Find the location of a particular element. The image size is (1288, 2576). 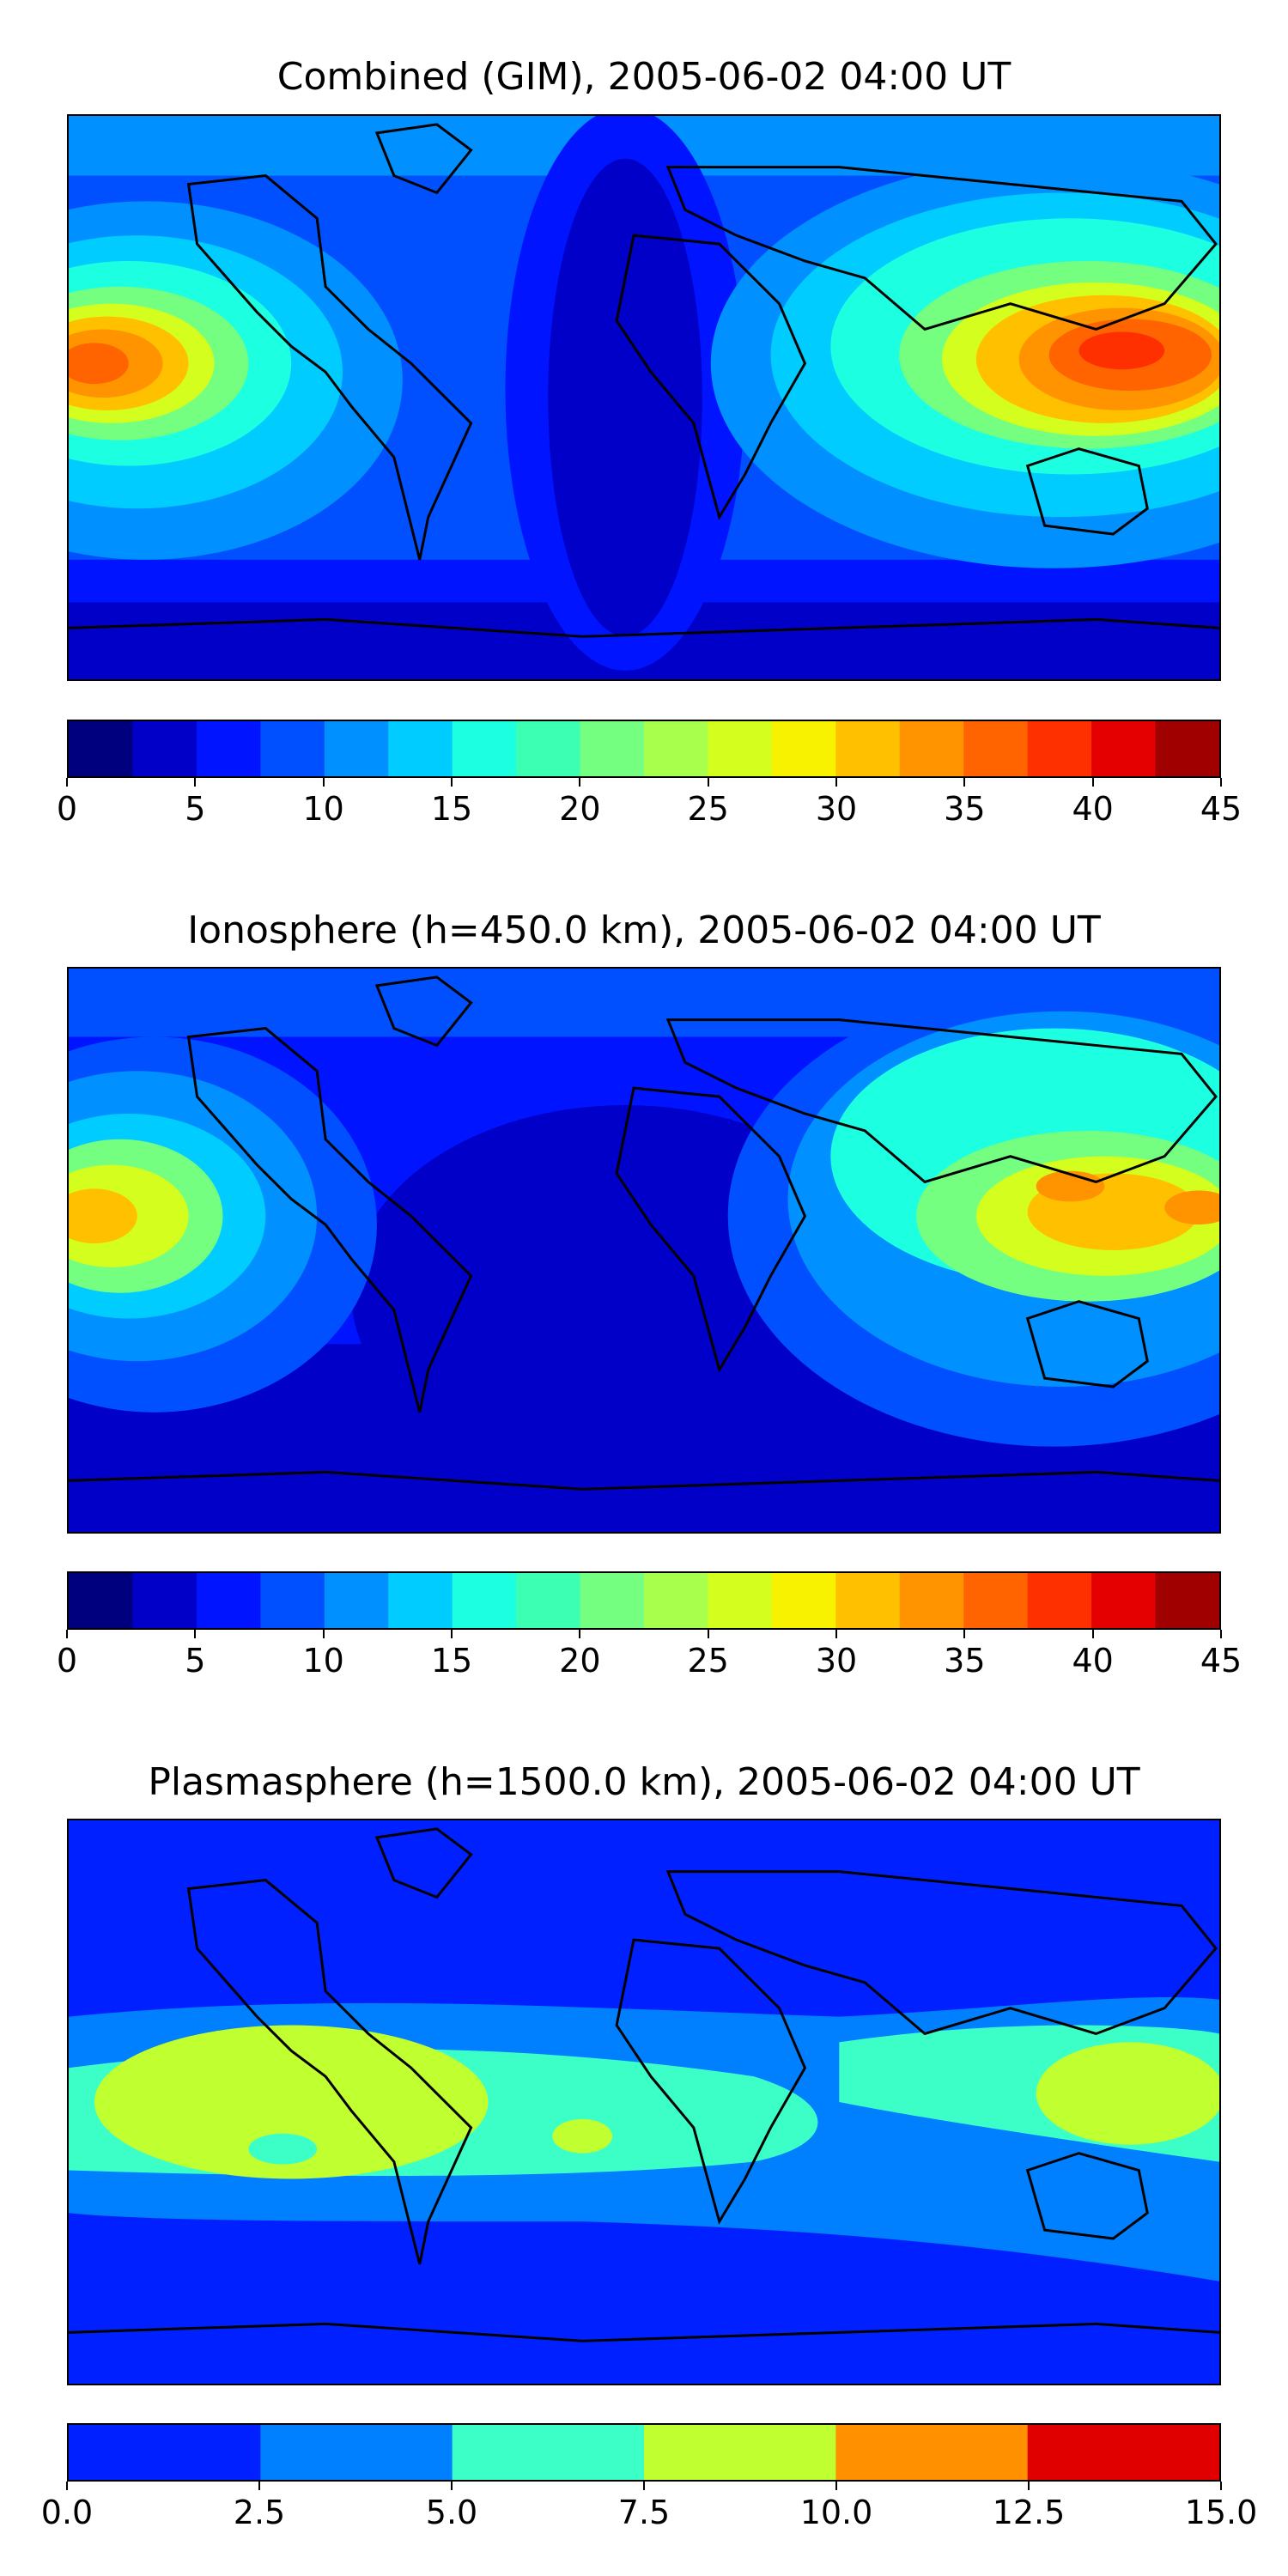

panel-3-colorbar-swatches is located at coordinates (644, 2452).